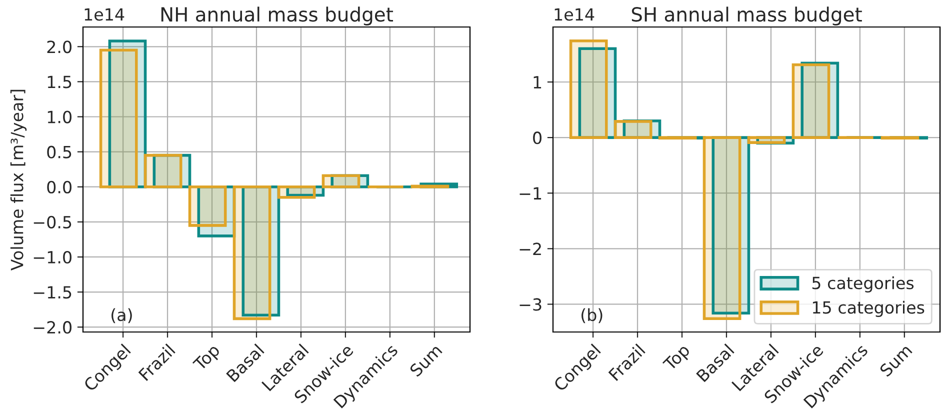  Describe the element at coordinates (60, 82) in the screenshot. I see `y-tick-label: 1.5` at that location.